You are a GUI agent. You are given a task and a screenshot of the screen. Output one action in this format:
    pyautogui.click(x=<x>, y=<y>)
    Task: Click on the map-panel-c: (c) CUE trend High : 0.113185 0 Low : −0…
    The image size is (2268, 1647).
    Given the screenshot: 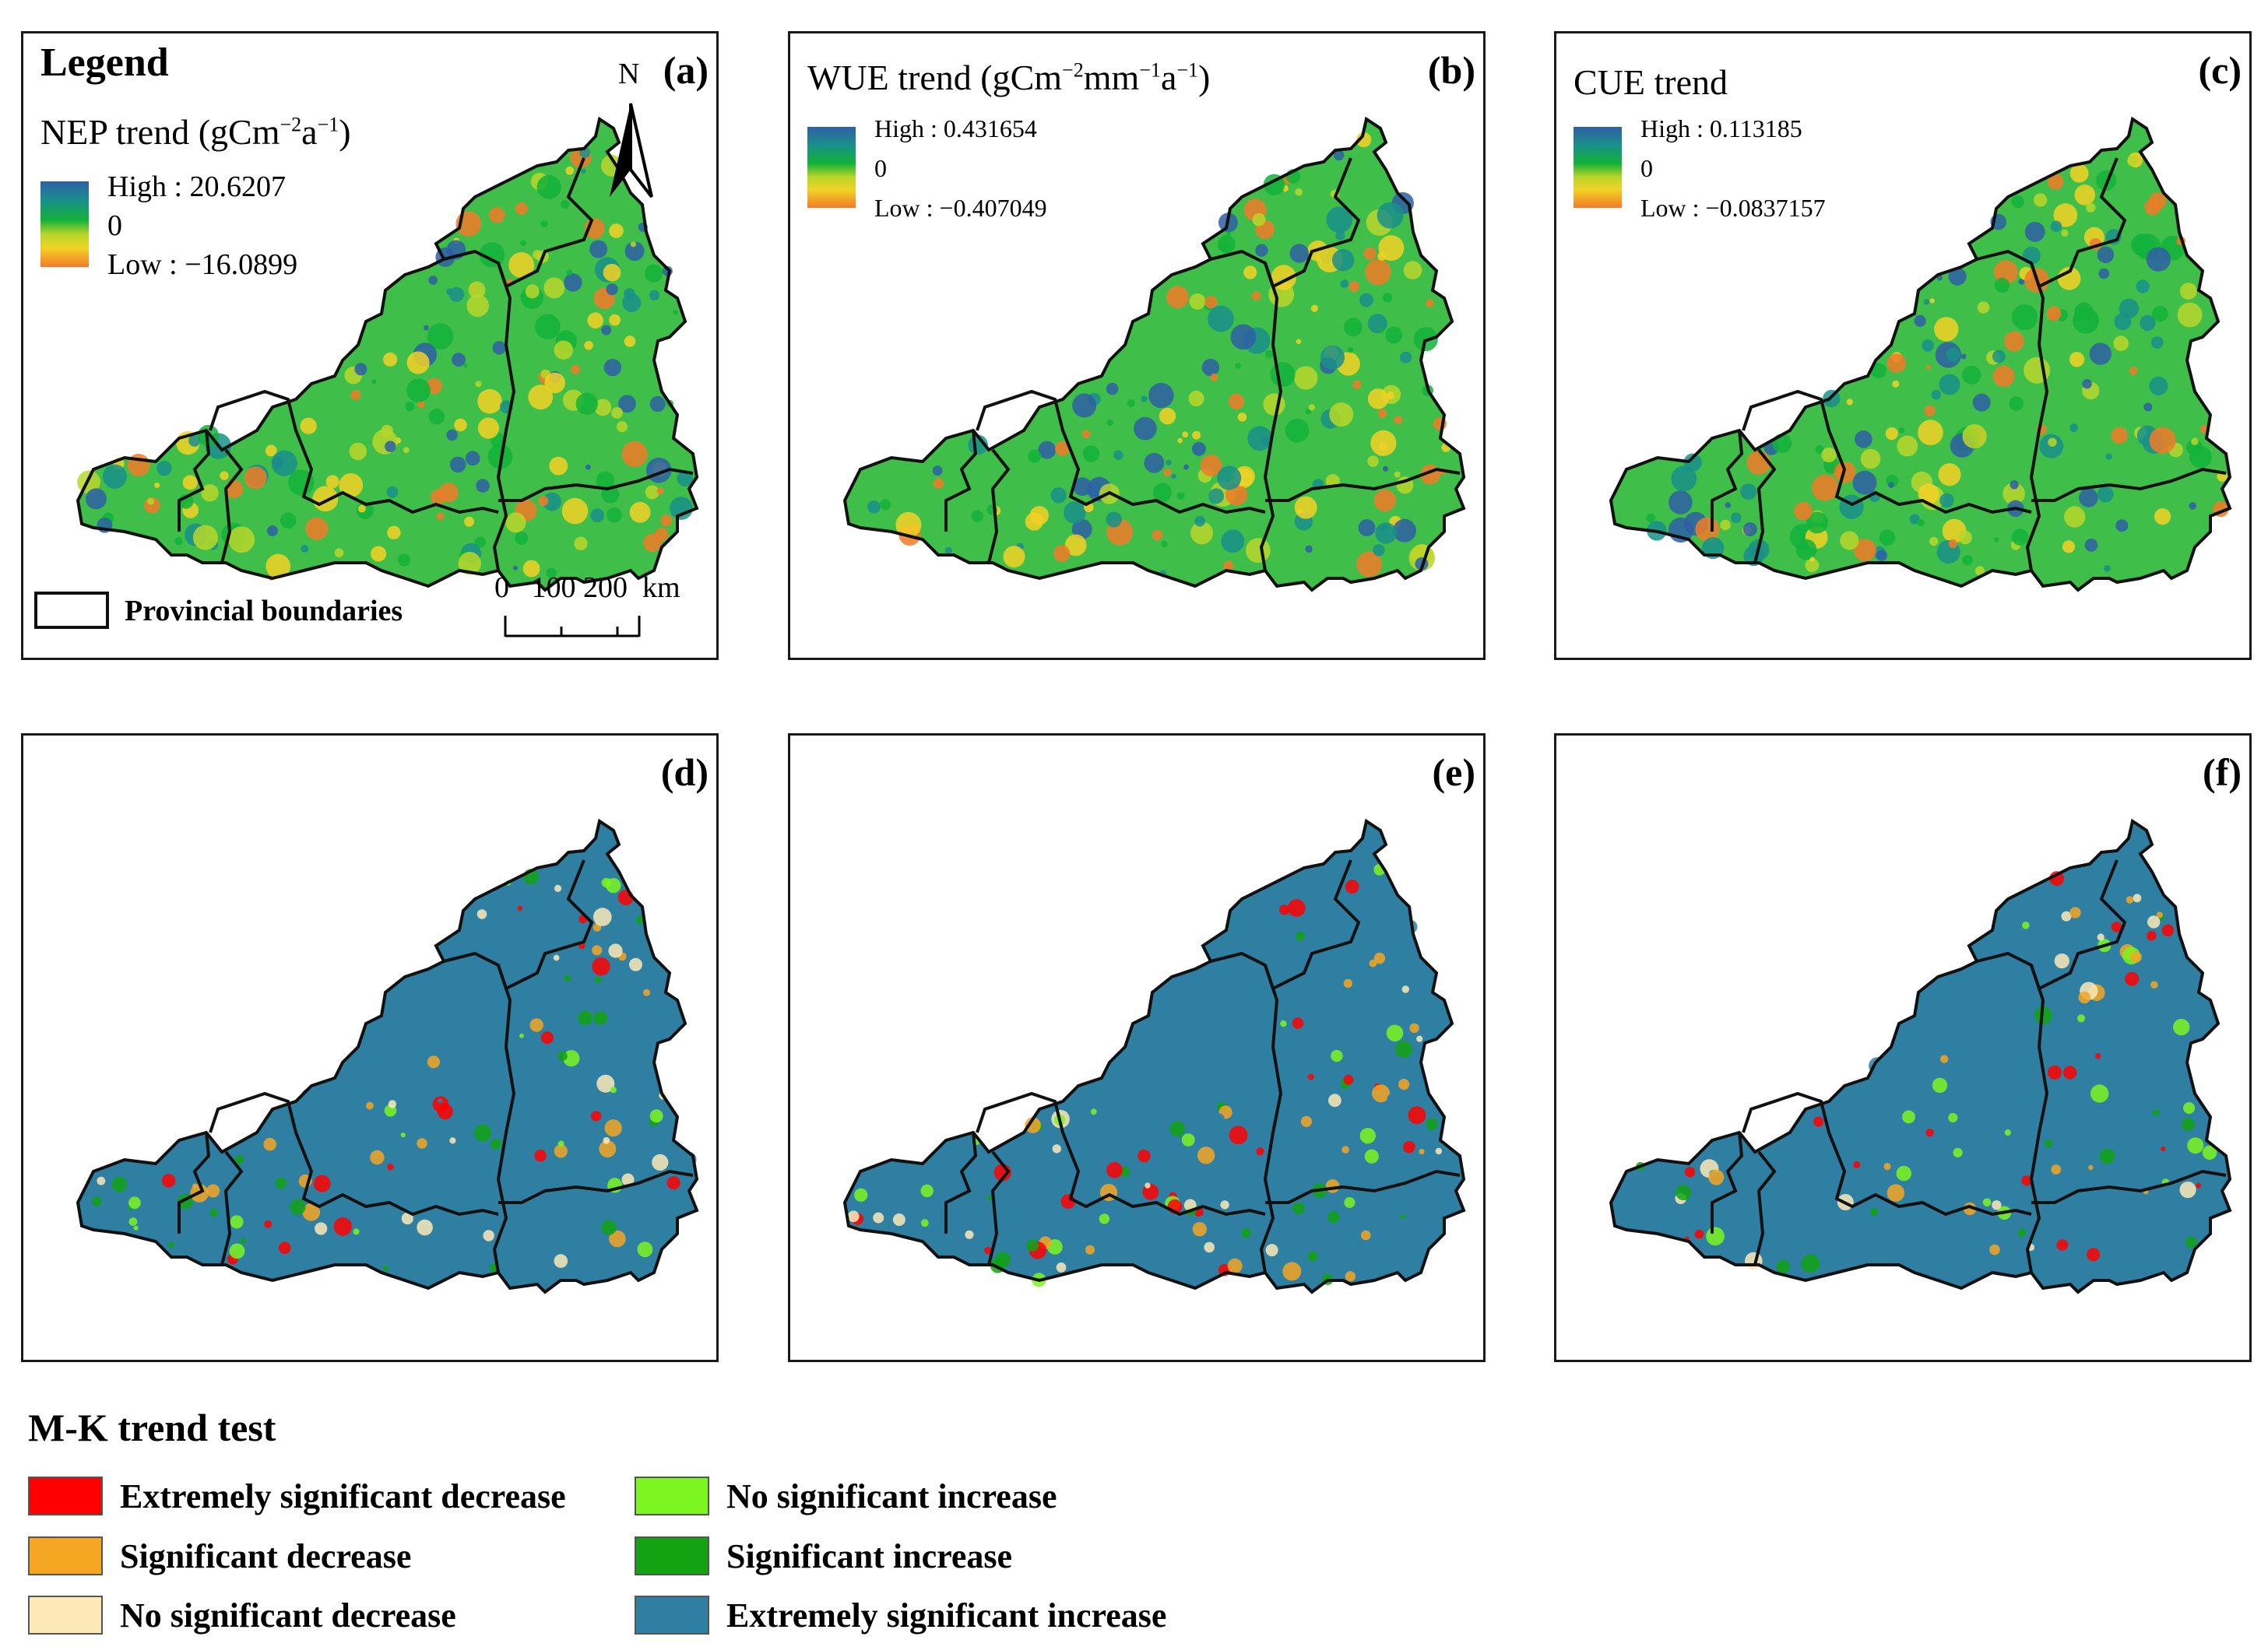 What is the action you would take?
    pyautogui.click(x=1903, y=345)
    